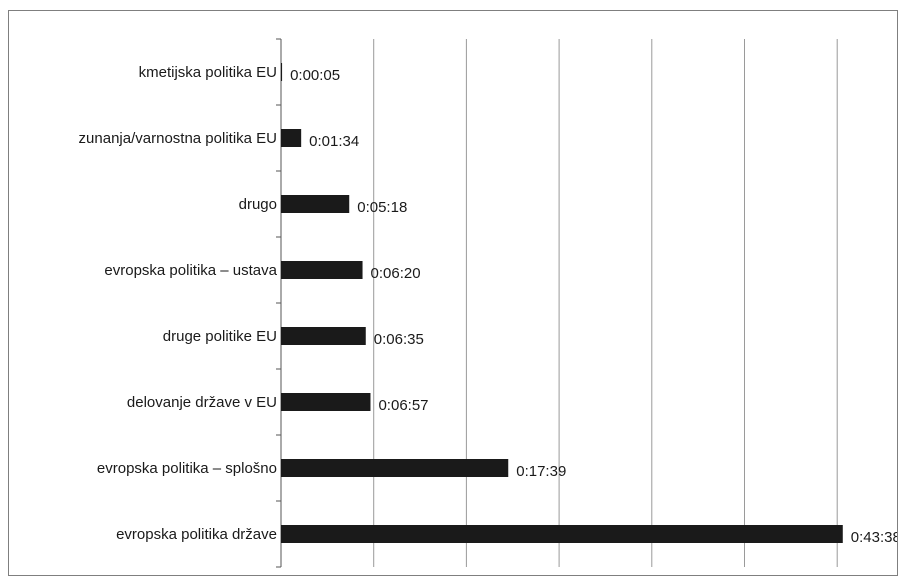 The height and width of the screenshot is (586, 908). Describe the element at coordinates (220, 336) in the screenshot. I see `category-label: druge politike EU` at that location.